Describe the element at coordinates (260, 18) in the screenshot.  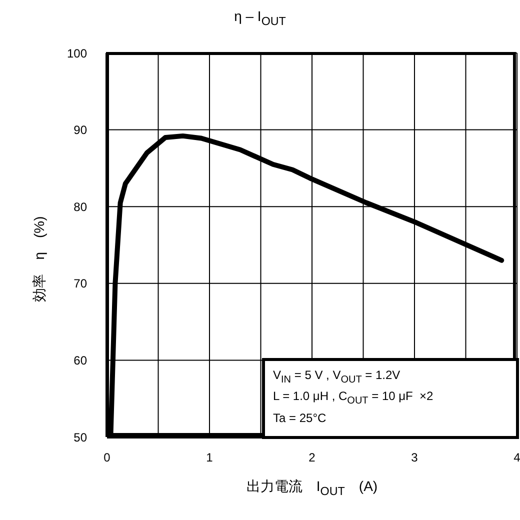
I see `chart-title: η – I$_{OUT}$` at that location.